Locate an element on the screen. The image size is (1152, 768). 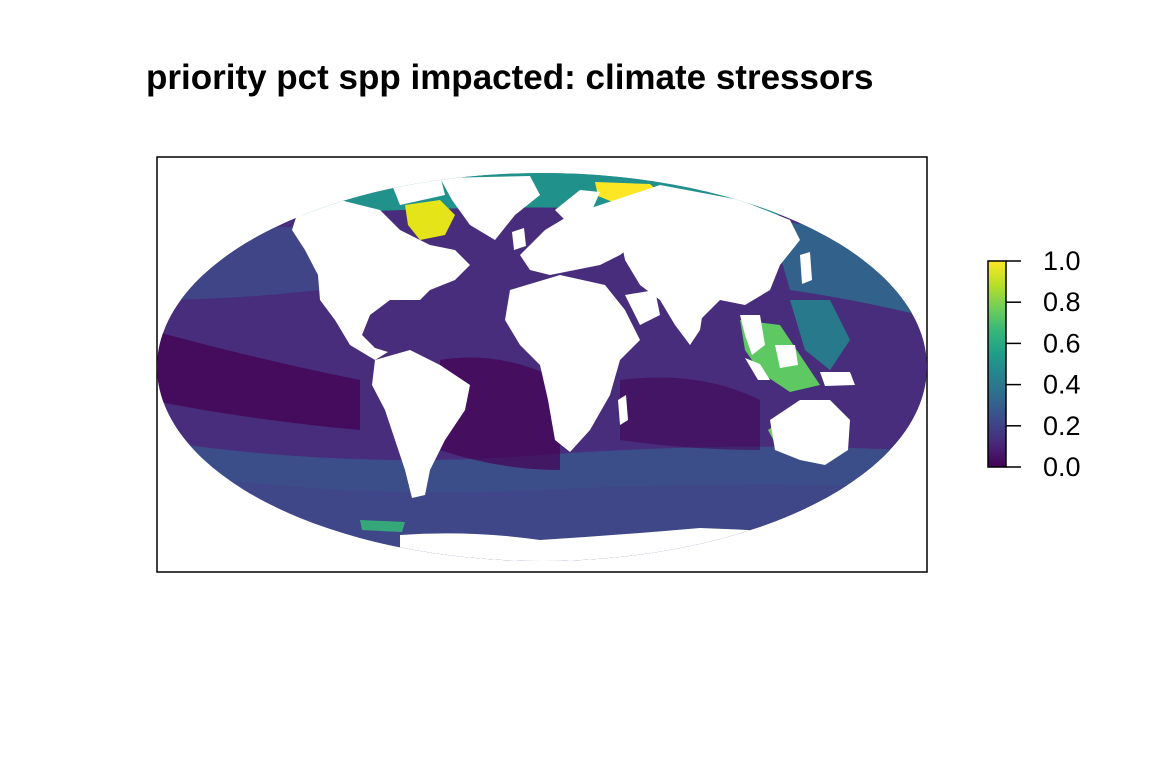
australia is located at coordinates (810, 432).